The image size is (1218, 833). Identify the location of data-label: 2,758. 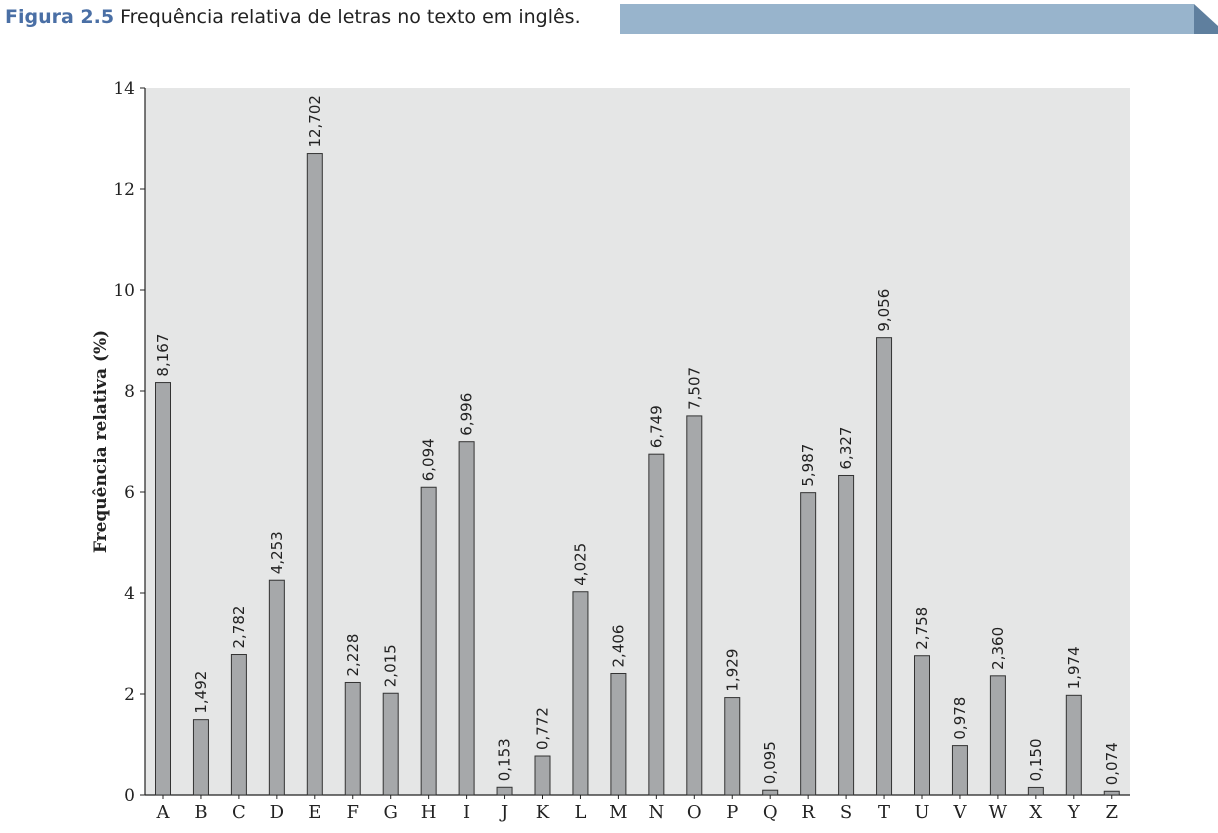
(922, 628).